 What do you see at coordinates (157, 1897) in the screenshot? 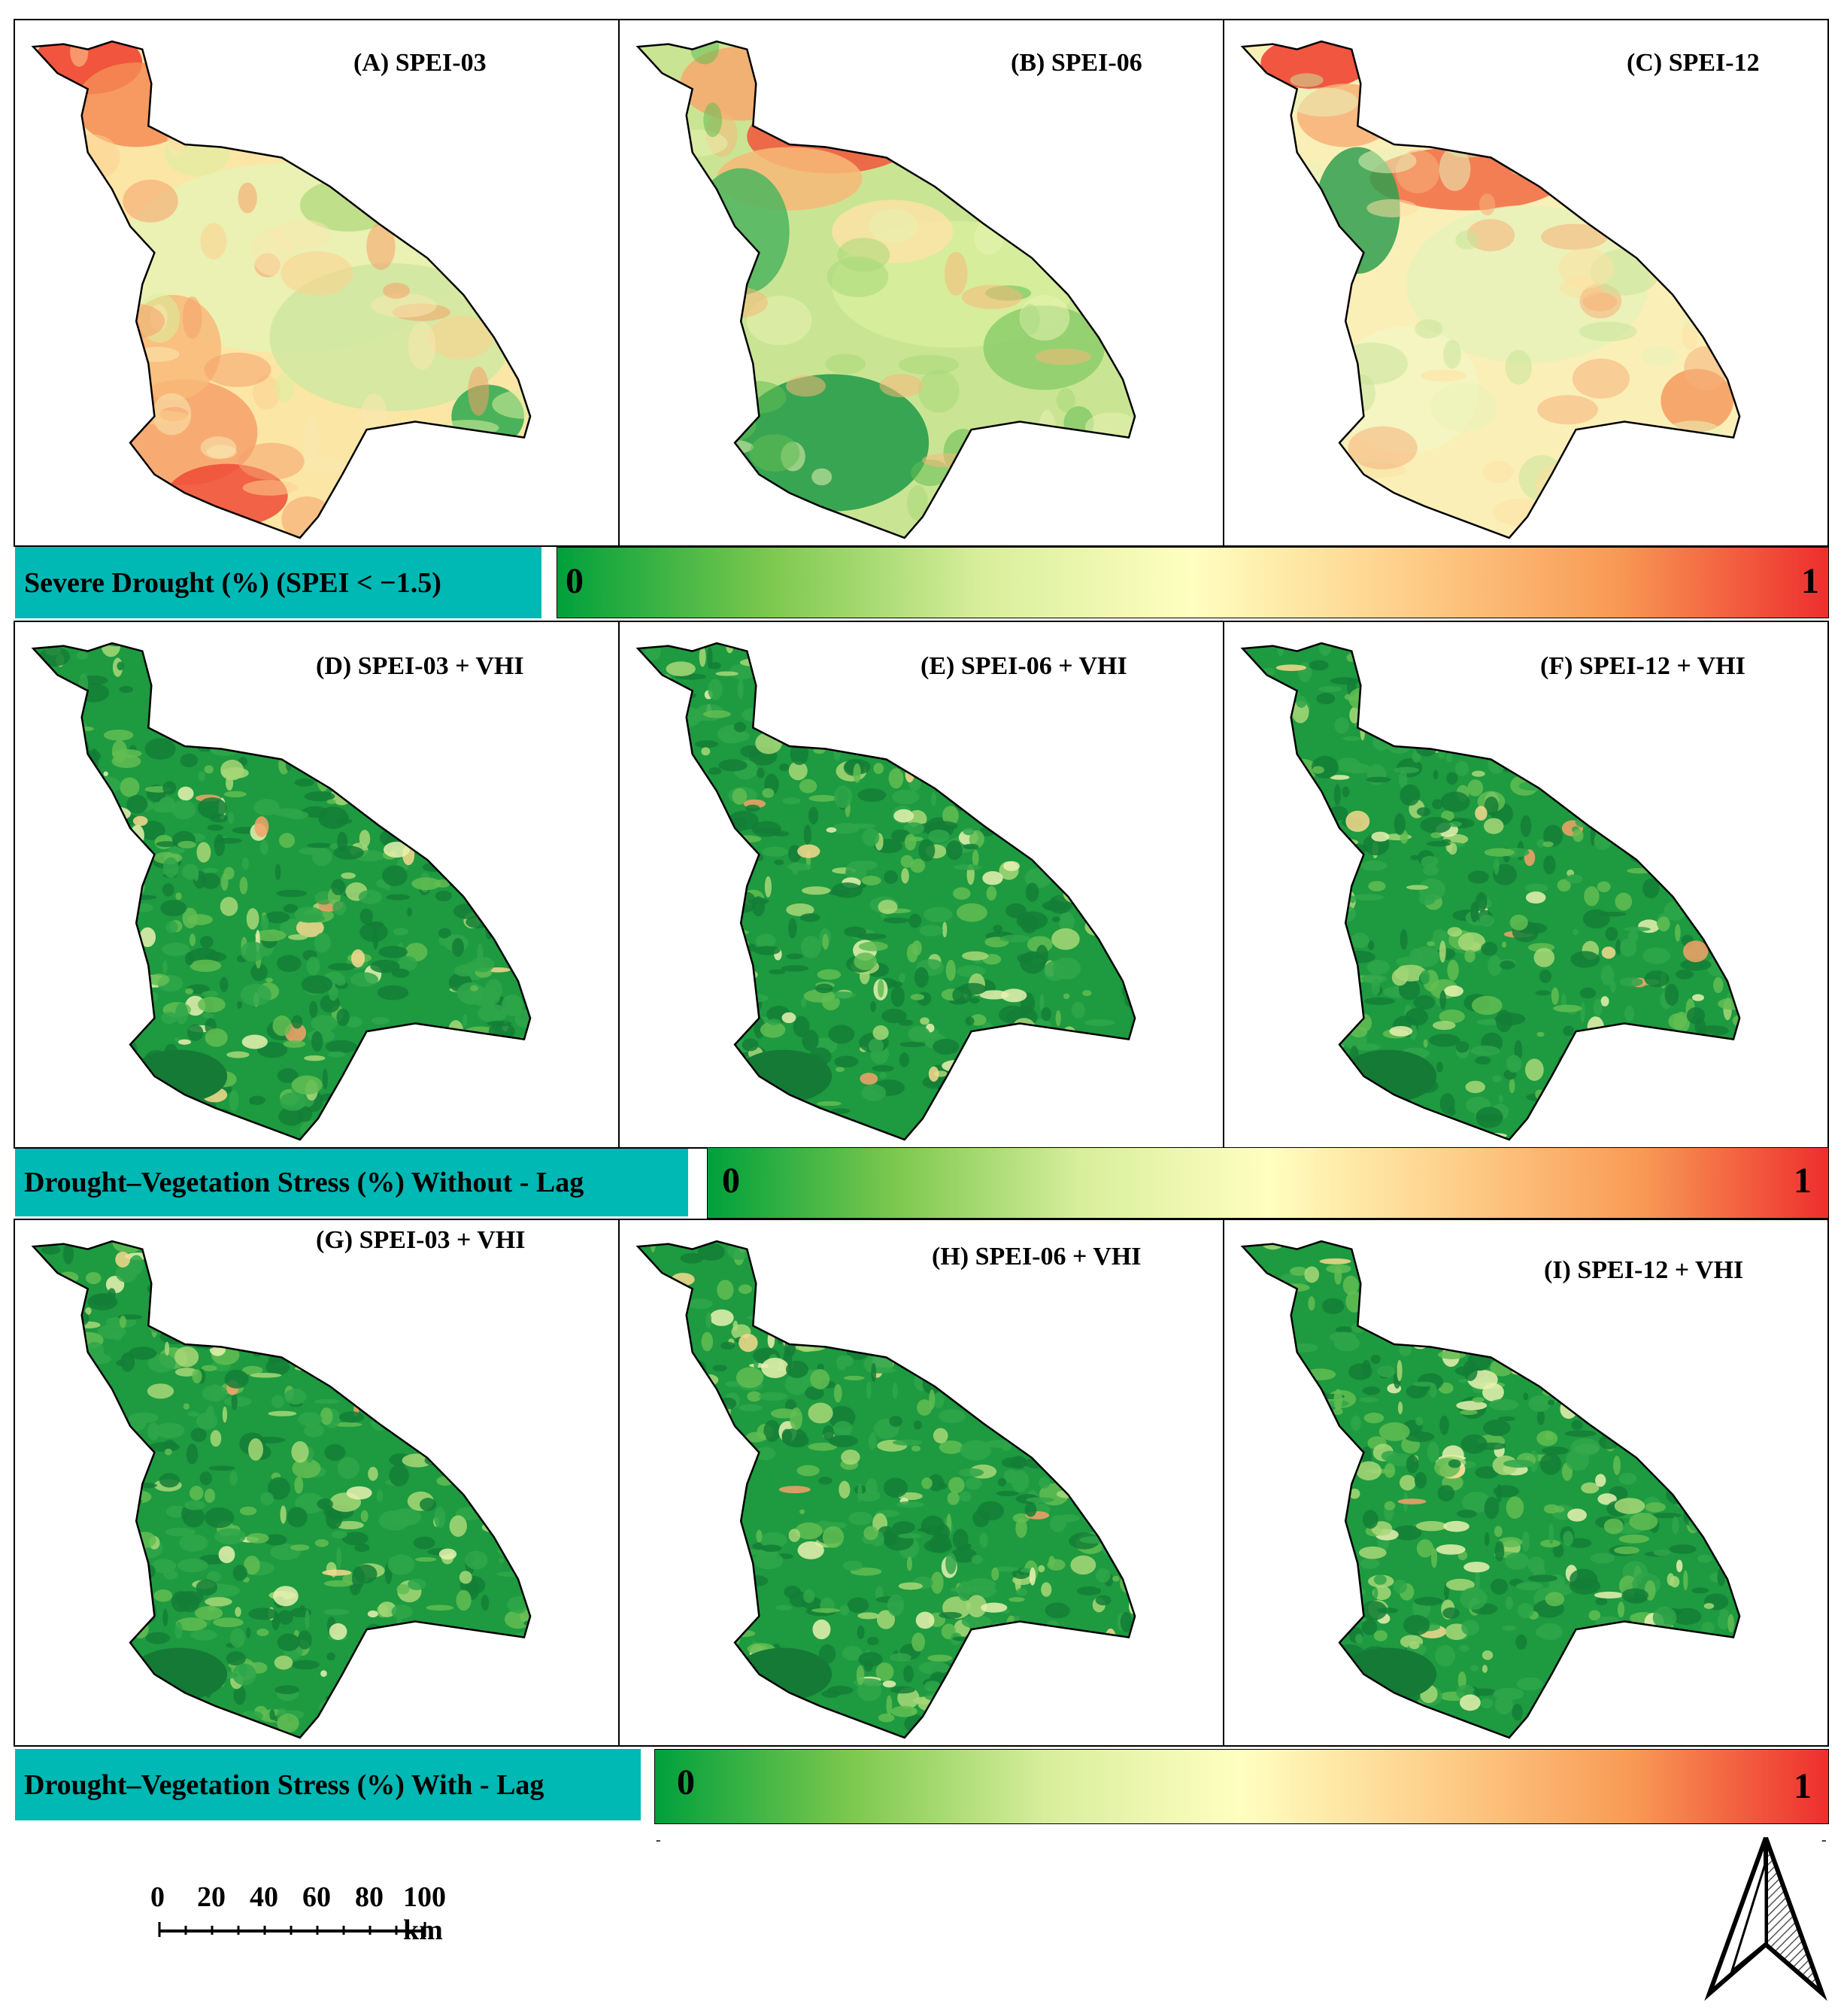
I see `scale-tick-label: 0` at bounding box center [157, 1897].